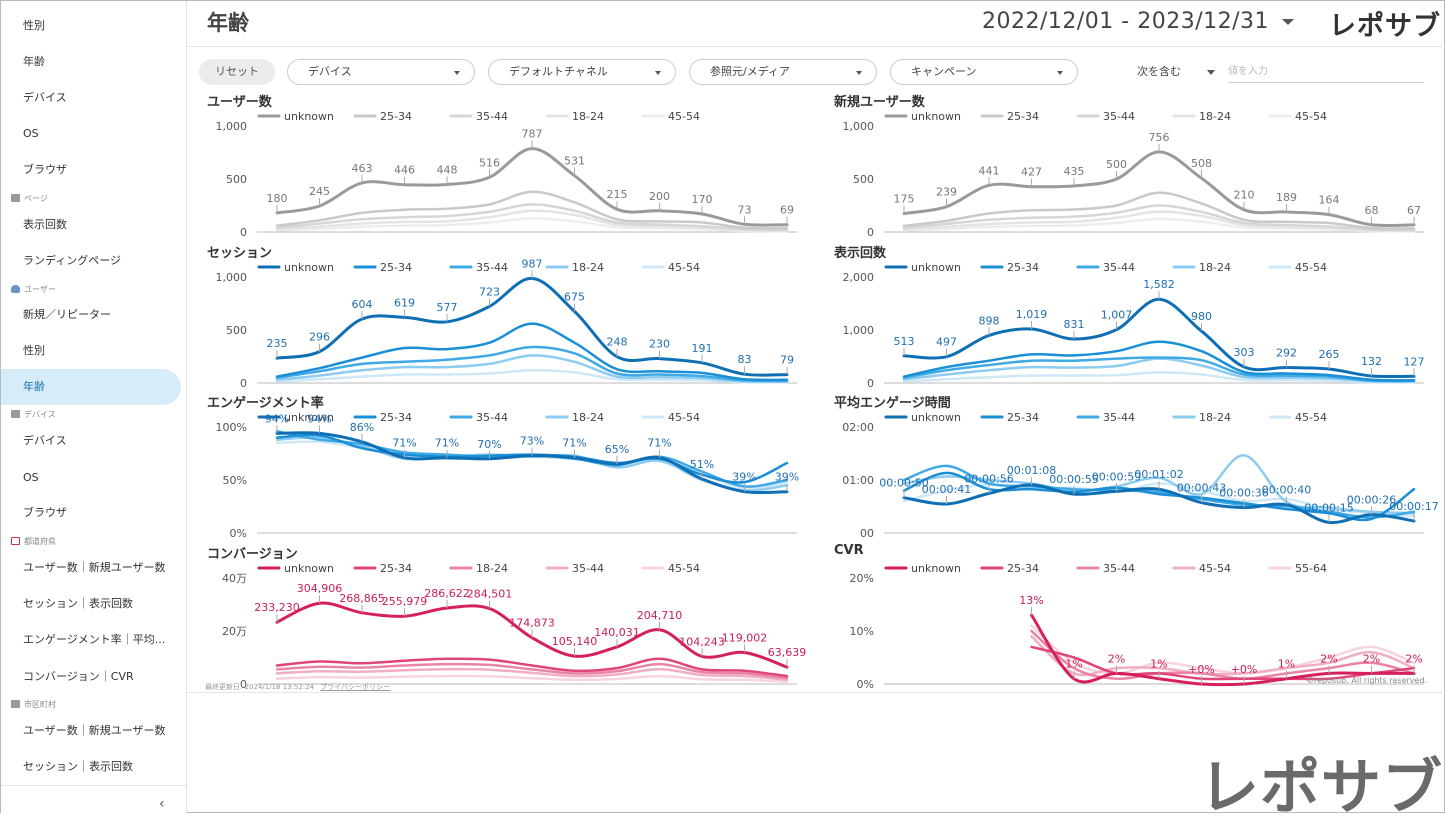 Image resolution: width=1445 pixels, height=826 pixels. Describe the element at coordinates (33, 704) in the screenshot. I see `sidebar-section-header: 市区町村` at that location.